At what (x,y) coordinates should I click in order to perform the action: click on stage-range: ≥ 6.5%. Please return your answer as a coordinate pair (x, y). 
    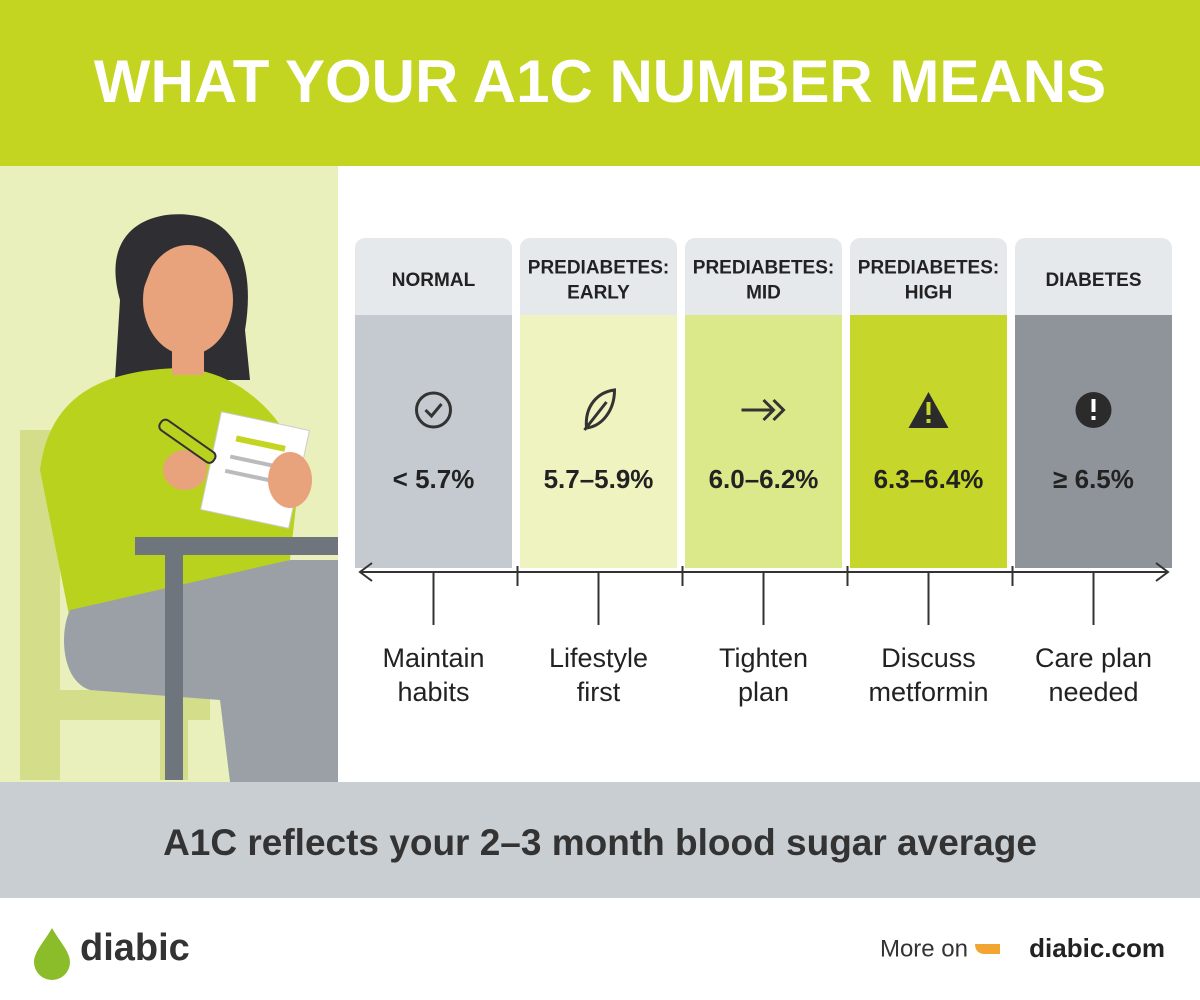
    Looking at the image, I should click on (1093, 479).